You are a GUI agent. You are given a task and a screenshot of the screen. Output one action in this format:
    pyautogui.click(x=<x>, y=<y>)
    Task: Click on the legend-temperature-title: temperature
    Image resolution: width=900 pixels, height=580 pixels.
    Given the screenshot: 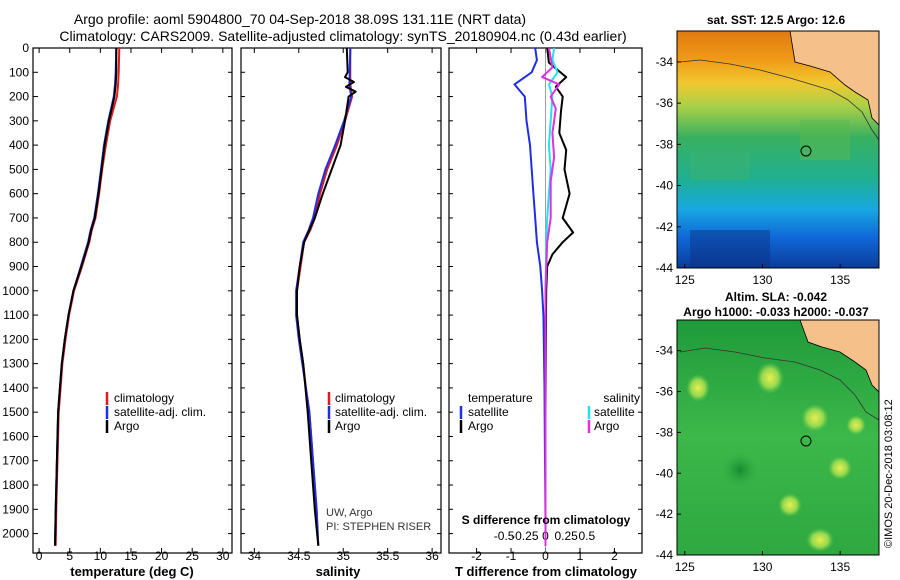 What is the action you would take?
    pyautogui.click(x=500, y=398)
    